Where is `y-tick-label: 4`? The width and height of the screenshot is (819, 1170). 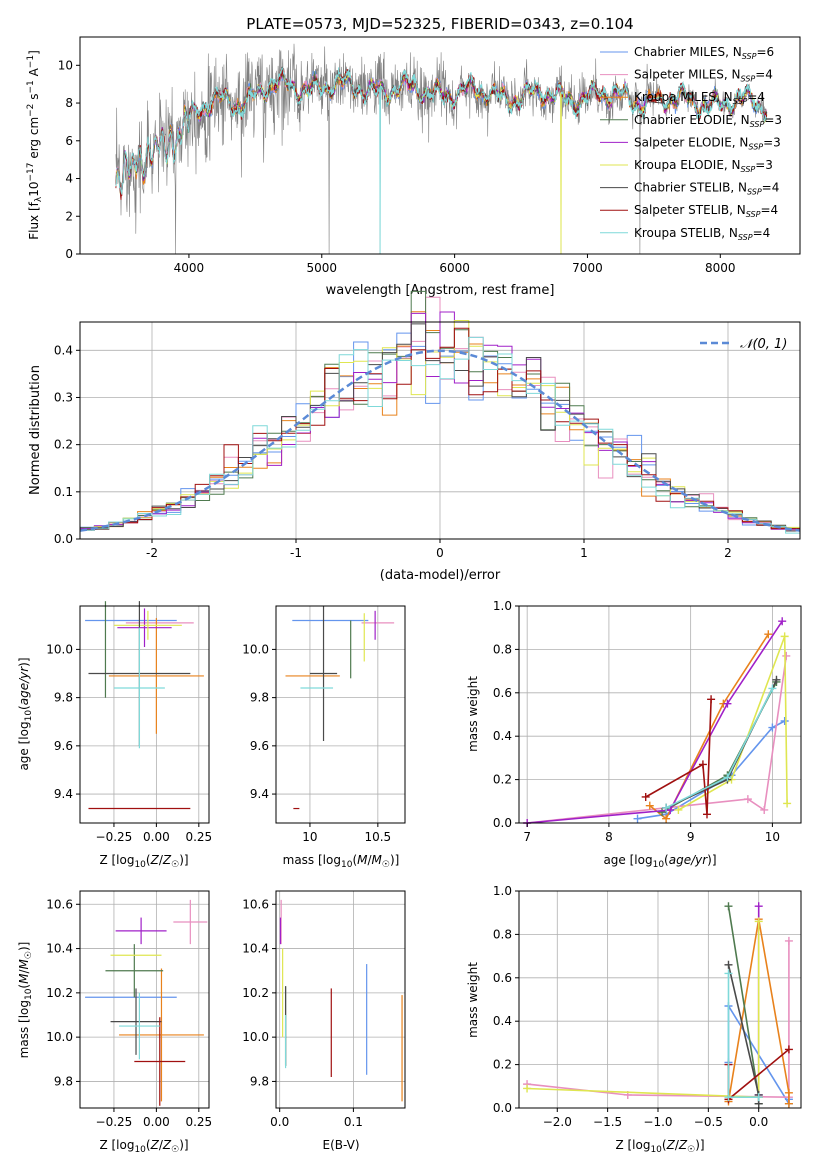 y-tick-label: 4 is located at coordinates (69, 179).